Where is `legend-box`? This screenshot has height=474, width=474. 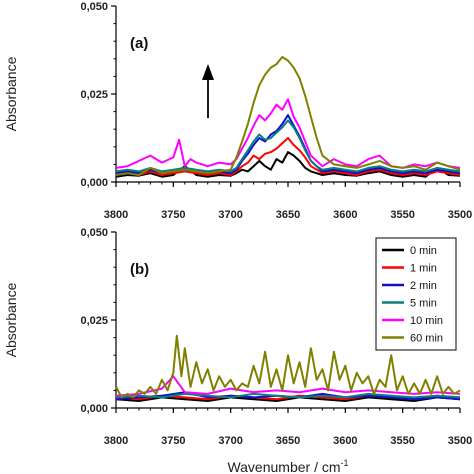
legend-box is located at coordinates (416, 294).